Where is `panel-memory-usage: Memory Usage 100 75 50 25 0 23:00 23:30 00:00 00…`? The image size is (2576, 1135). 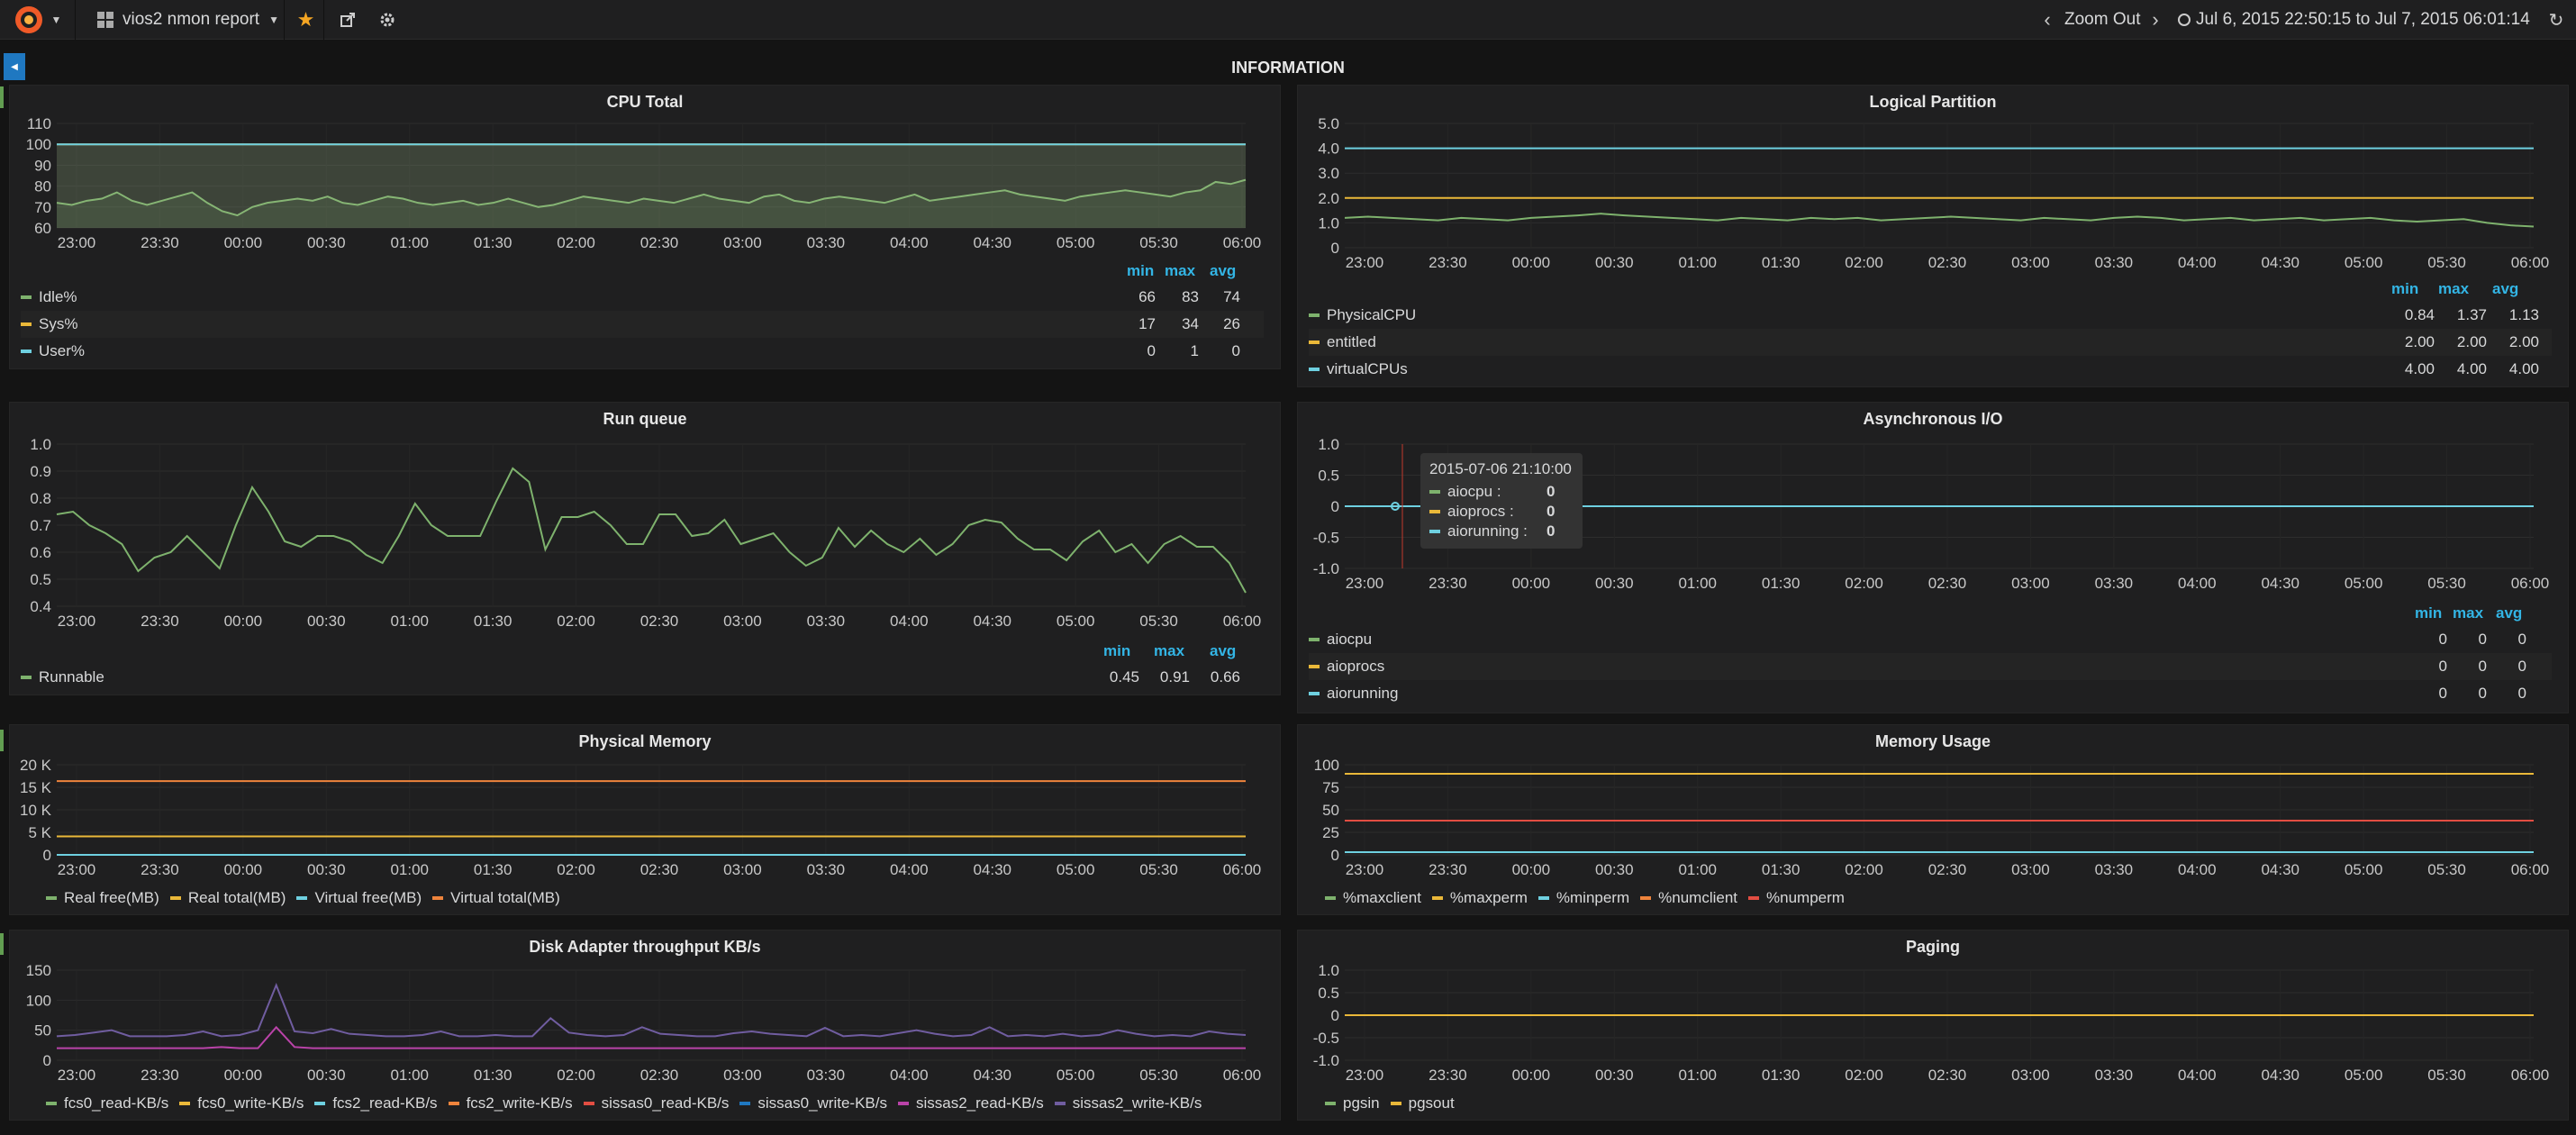
panel-memory-usage: Memory Usage 100 75 50 25 0 23:00 23:30 00:00 00… is located at coordinates (1933, 819).